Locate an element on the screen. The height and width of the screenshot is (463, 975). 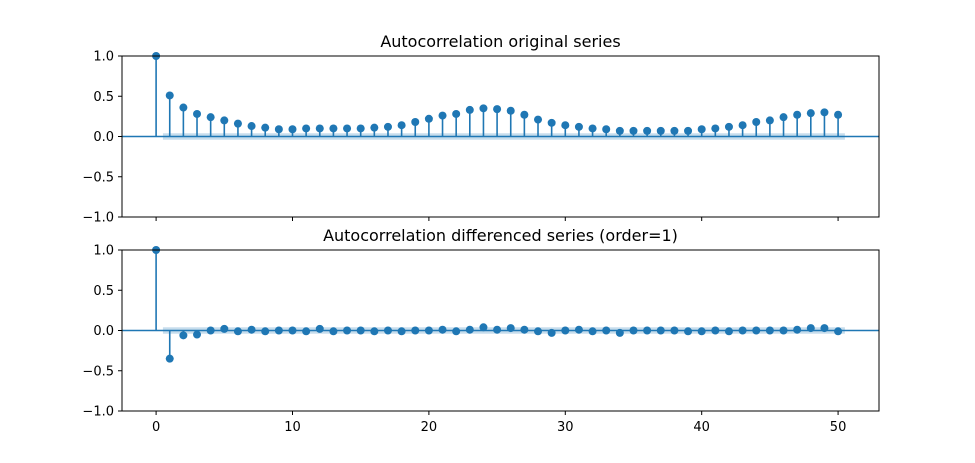
y-tick-label: 1.0 is located at coordinates (103, 57).